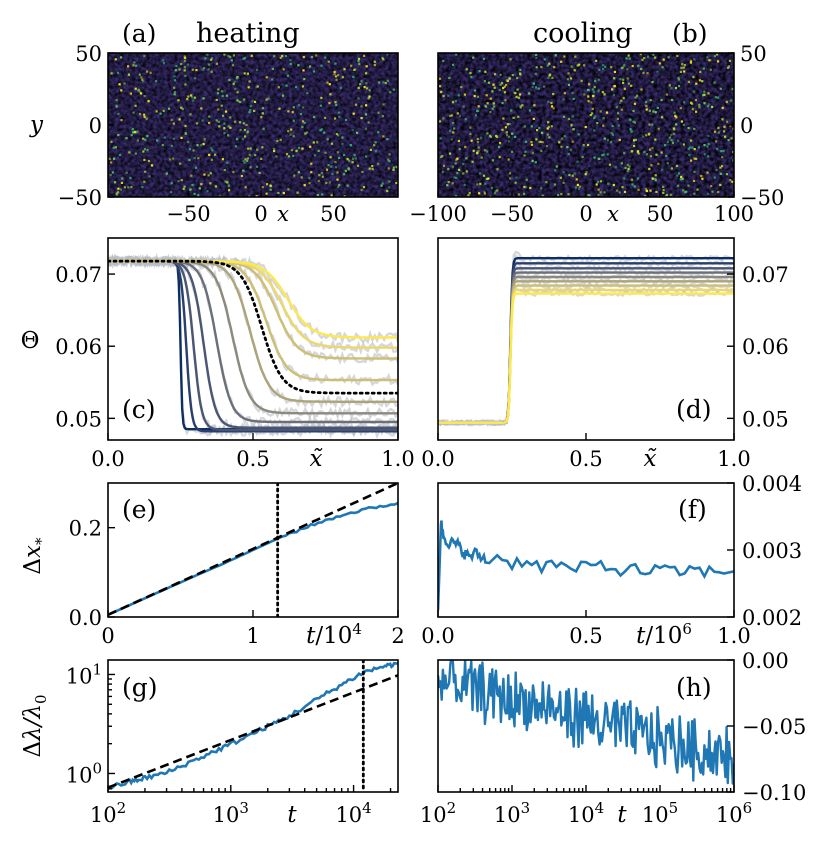  What do you see at coordinates (292, 815) in the screenshot?
I see `xlabel-g: t` at bounding box center [292, 815].